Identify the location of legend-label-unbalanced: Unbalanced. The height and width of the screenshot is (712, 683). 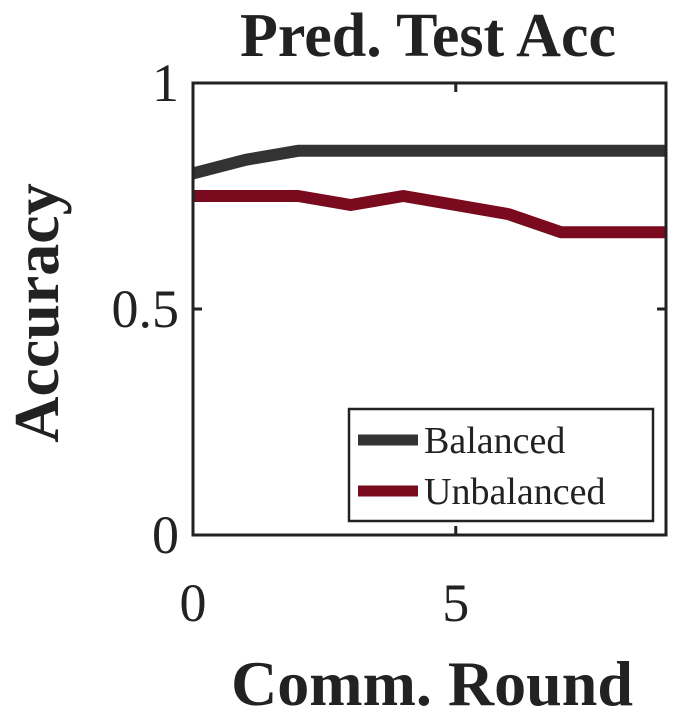
(514, 492).